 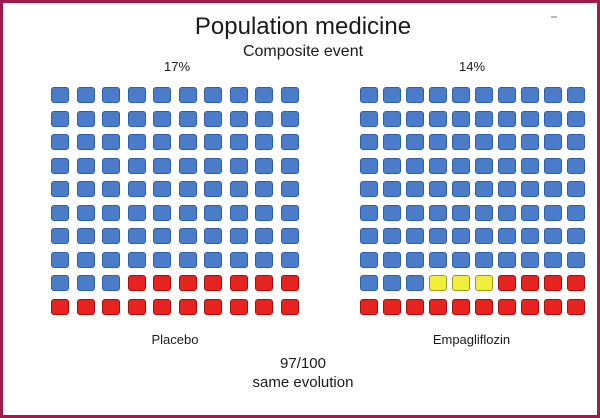 What do you see at coordinates (303, 51) in the screenshot?
I see `figure-subtitle: Composite event` at bounding box center [303, 51].